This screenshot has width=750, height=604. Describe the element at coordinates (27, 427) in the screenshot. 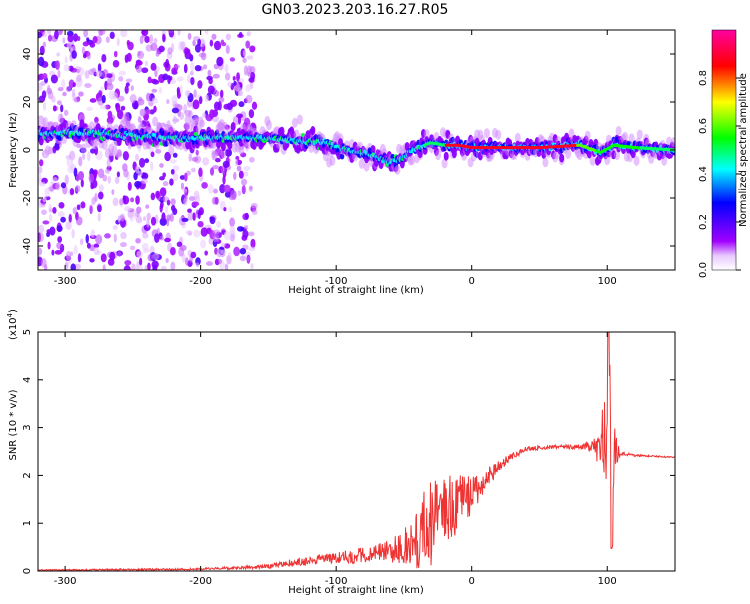

I see `y-tick-label: 3` at that location.